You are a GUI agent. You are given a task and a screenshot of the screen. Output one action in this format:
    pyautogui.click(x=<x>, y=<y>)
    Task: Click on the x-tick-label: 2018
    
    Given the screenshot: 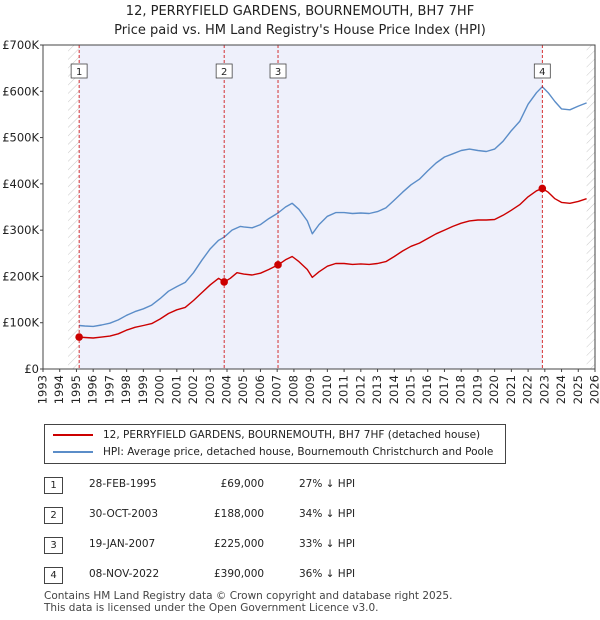 What is the action you would take?
    pyautogui.click(x=461, y=389)
    